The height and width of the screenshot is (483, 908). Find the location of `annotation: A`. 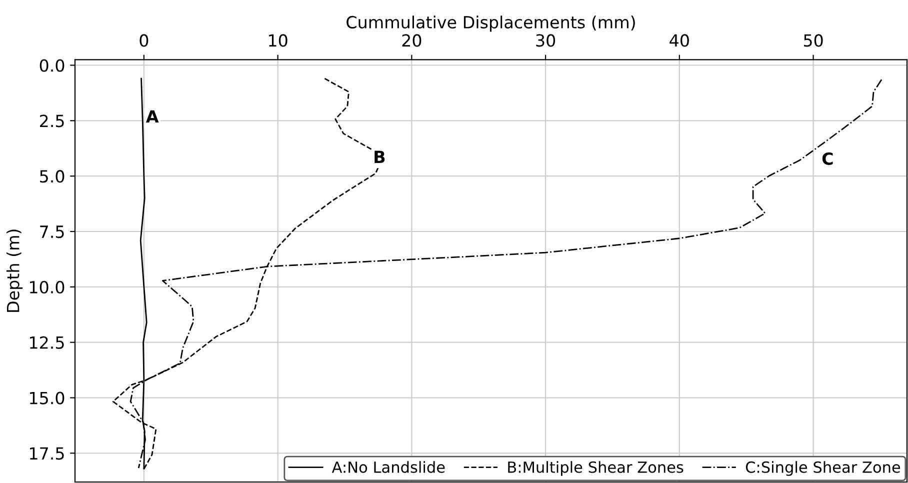

annotation: A is located at coordinates (152, 116).